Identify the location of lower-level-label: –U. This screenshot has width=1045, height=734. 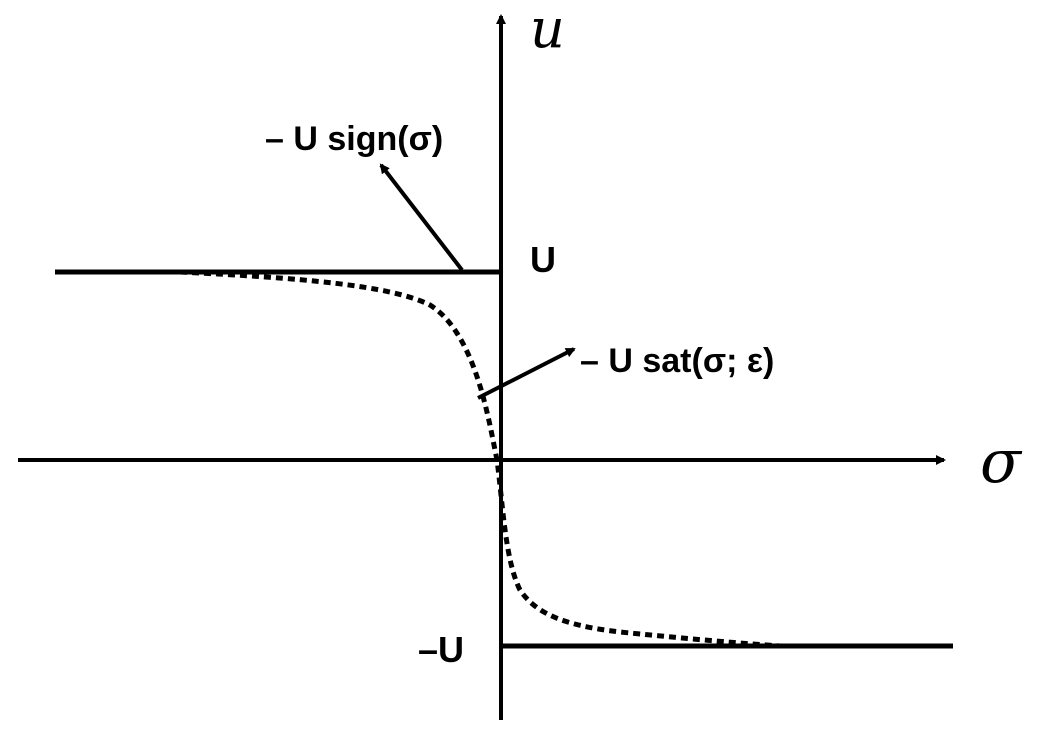
(441, 649).